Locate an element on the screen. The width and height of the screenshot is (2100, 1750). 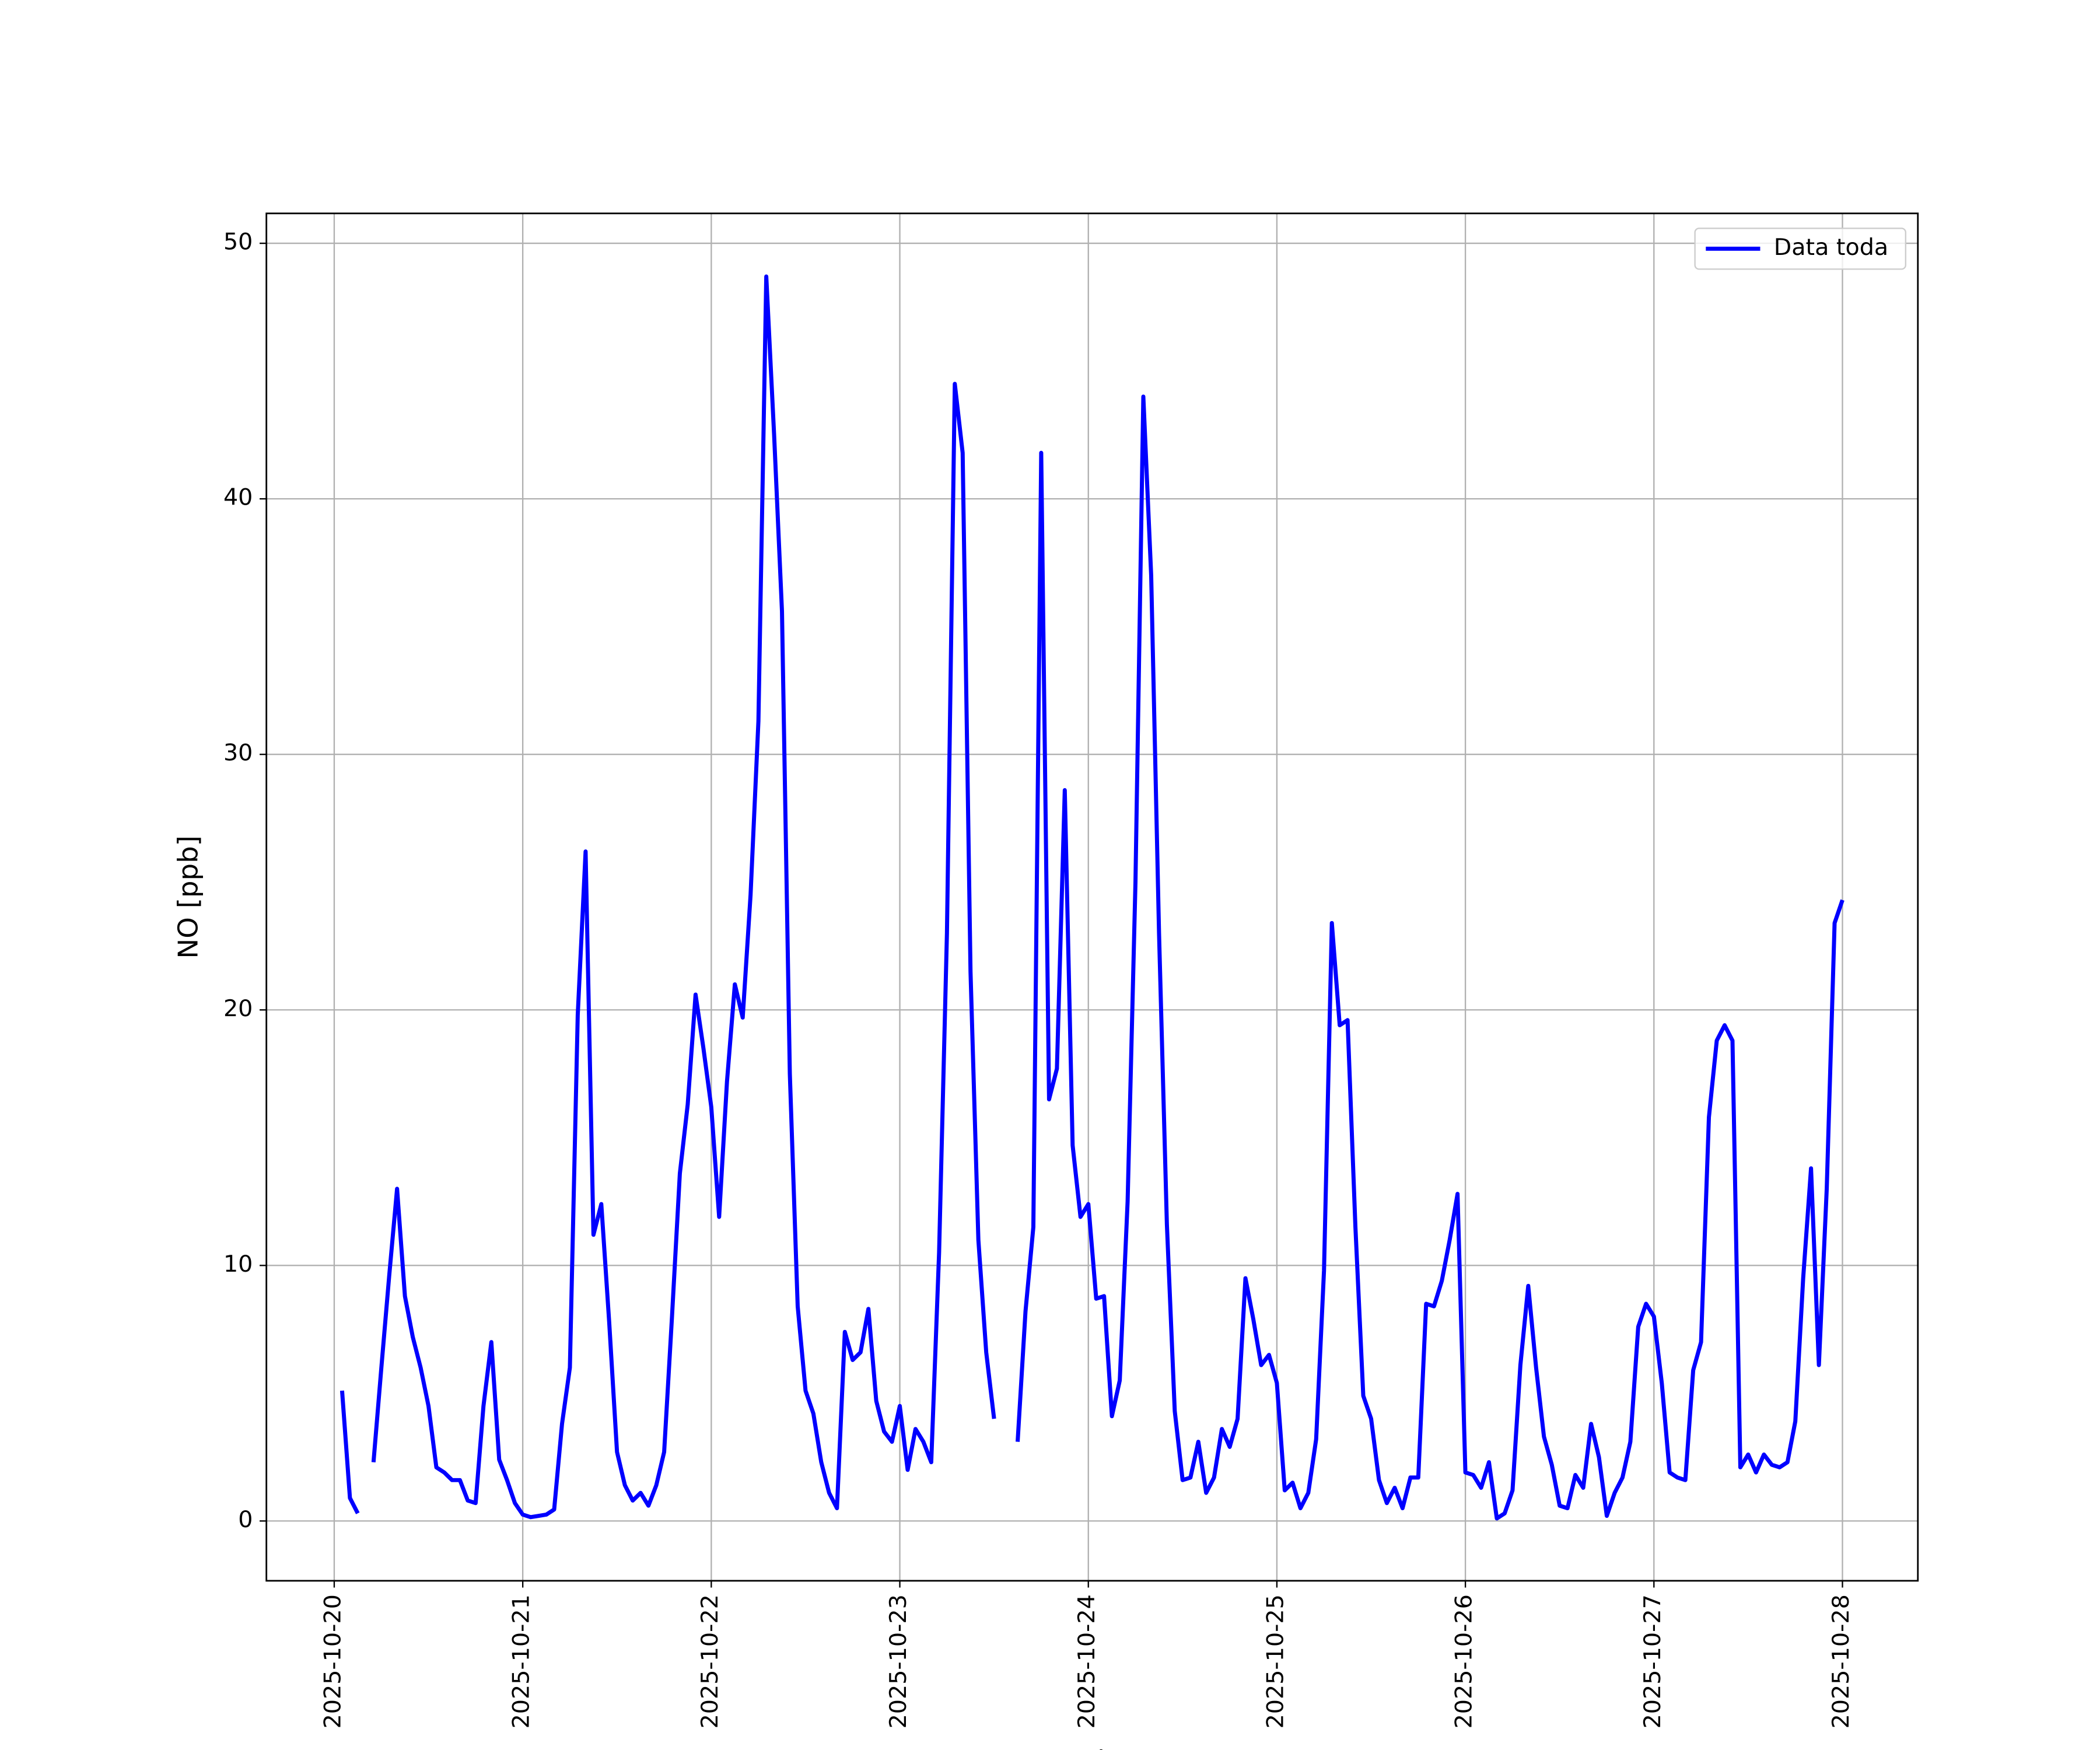
x-axis-label: Fecha is located at coordinates (1092, 1747).